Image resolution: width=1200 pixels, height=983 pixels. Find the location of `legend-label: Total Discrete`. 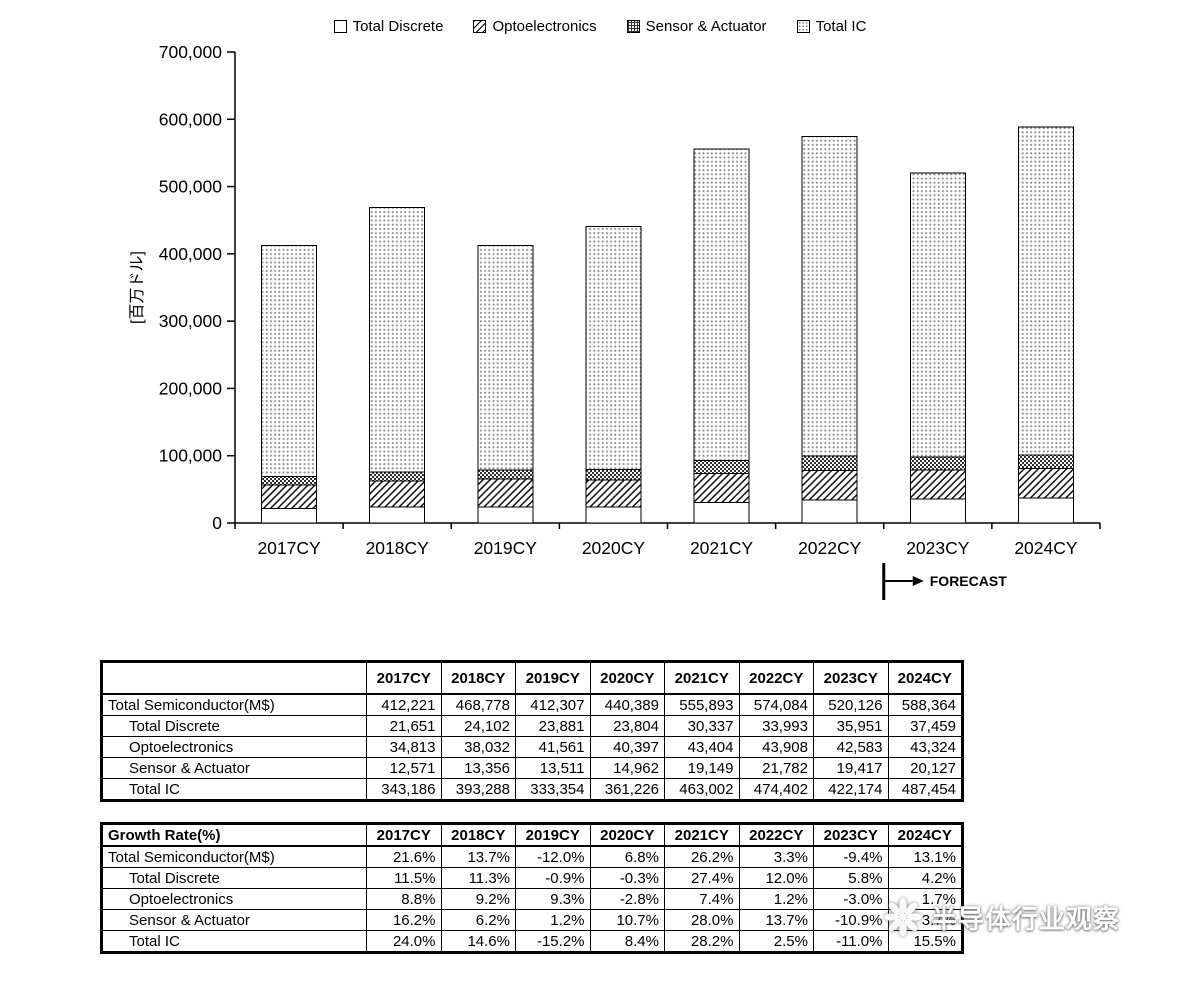

legend-label: Total Discrete is located at coordinates (398, 26).